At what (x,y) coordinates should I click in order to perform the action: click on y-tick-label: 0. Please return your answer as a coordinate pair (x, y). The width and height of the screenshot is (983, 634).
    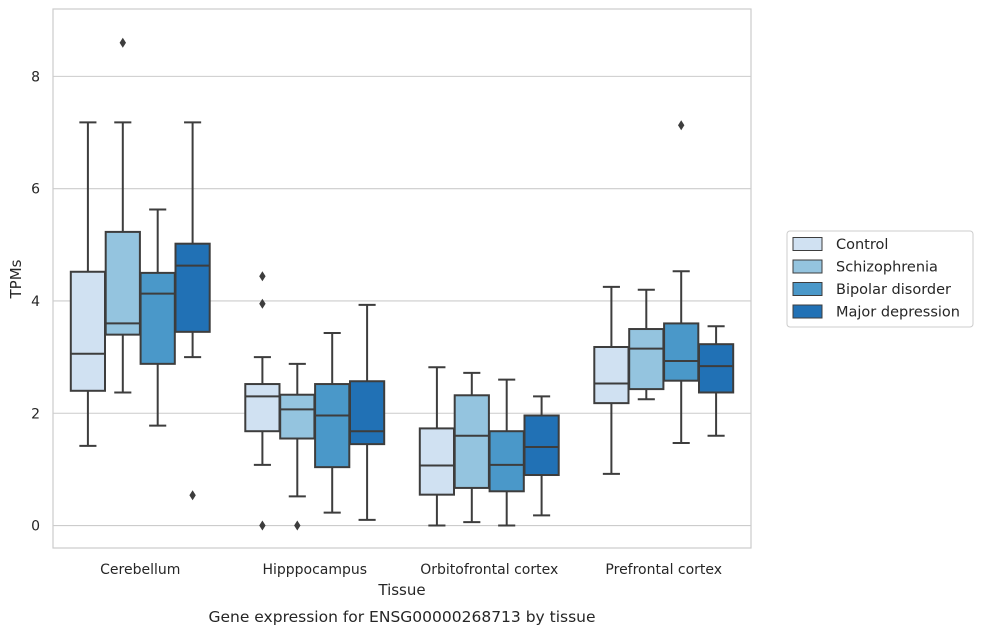
    Looking at the image, I should click on (35, 527).